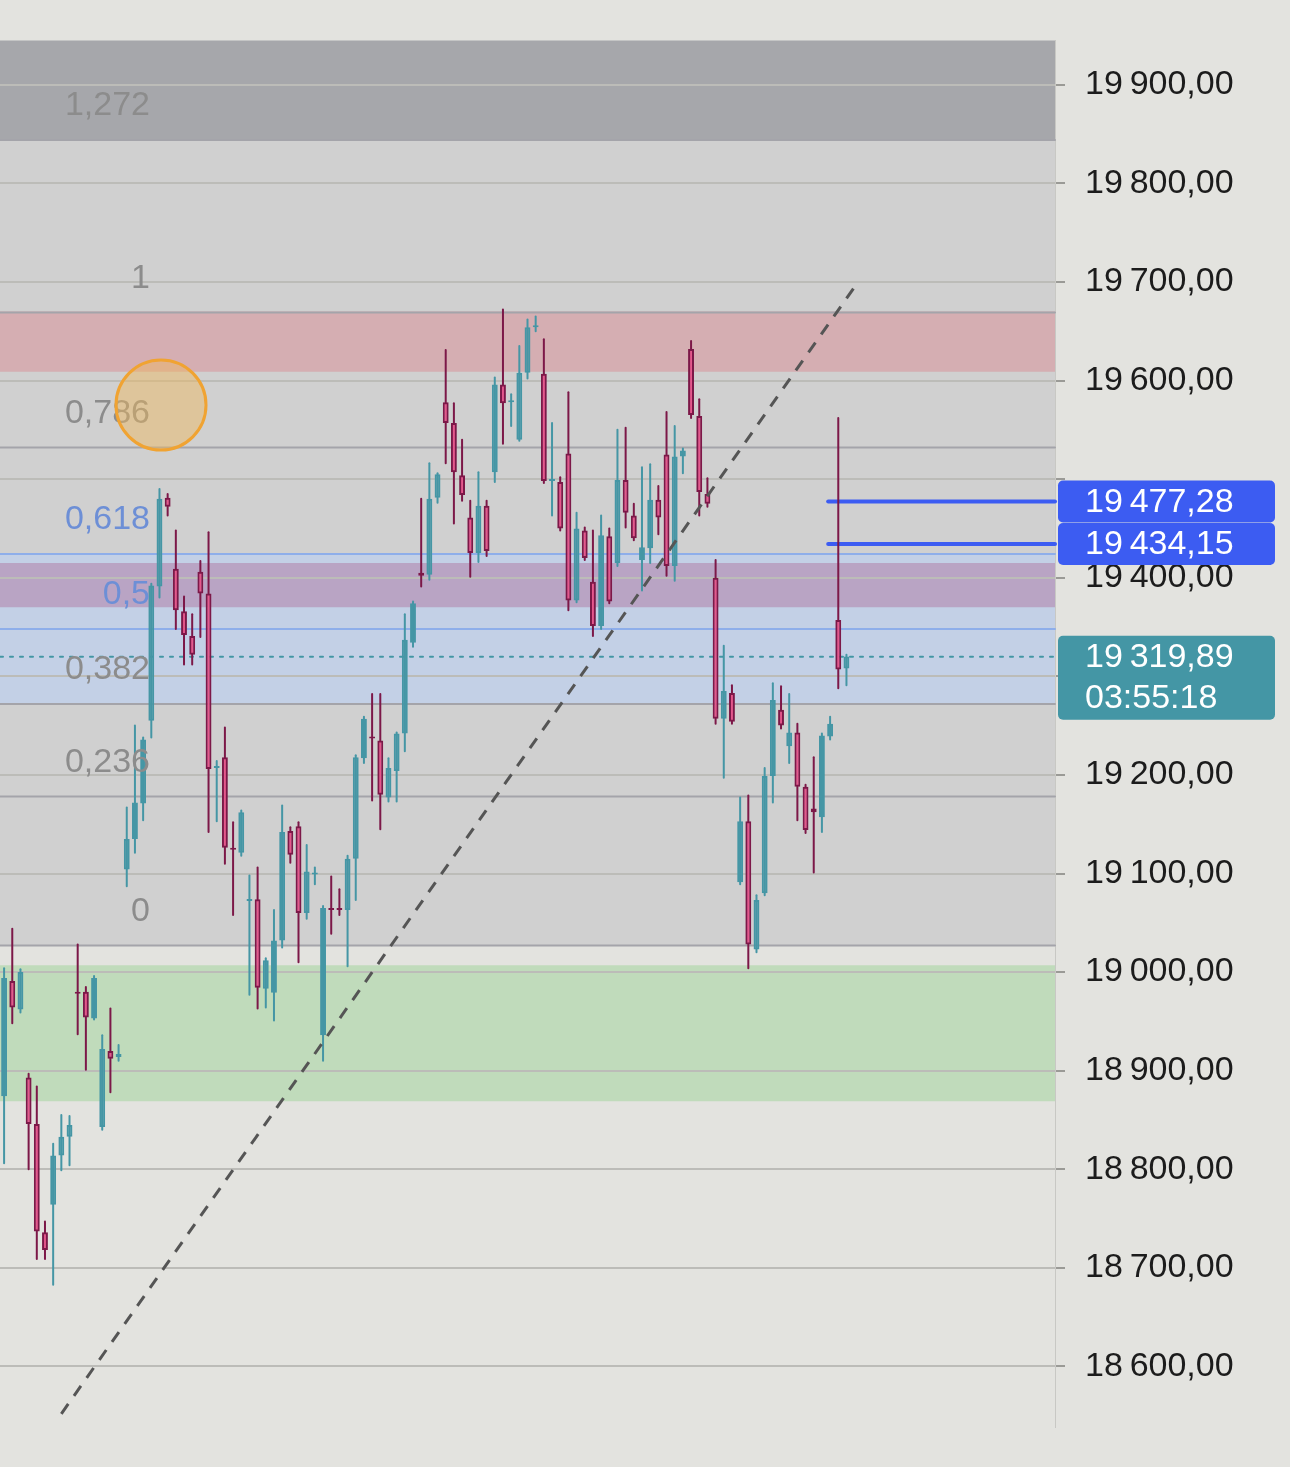 The image size is (1290, 1467). Describe the element at coordinates (140, 275) in the screenshot. I see `annotation: 1` at that location.